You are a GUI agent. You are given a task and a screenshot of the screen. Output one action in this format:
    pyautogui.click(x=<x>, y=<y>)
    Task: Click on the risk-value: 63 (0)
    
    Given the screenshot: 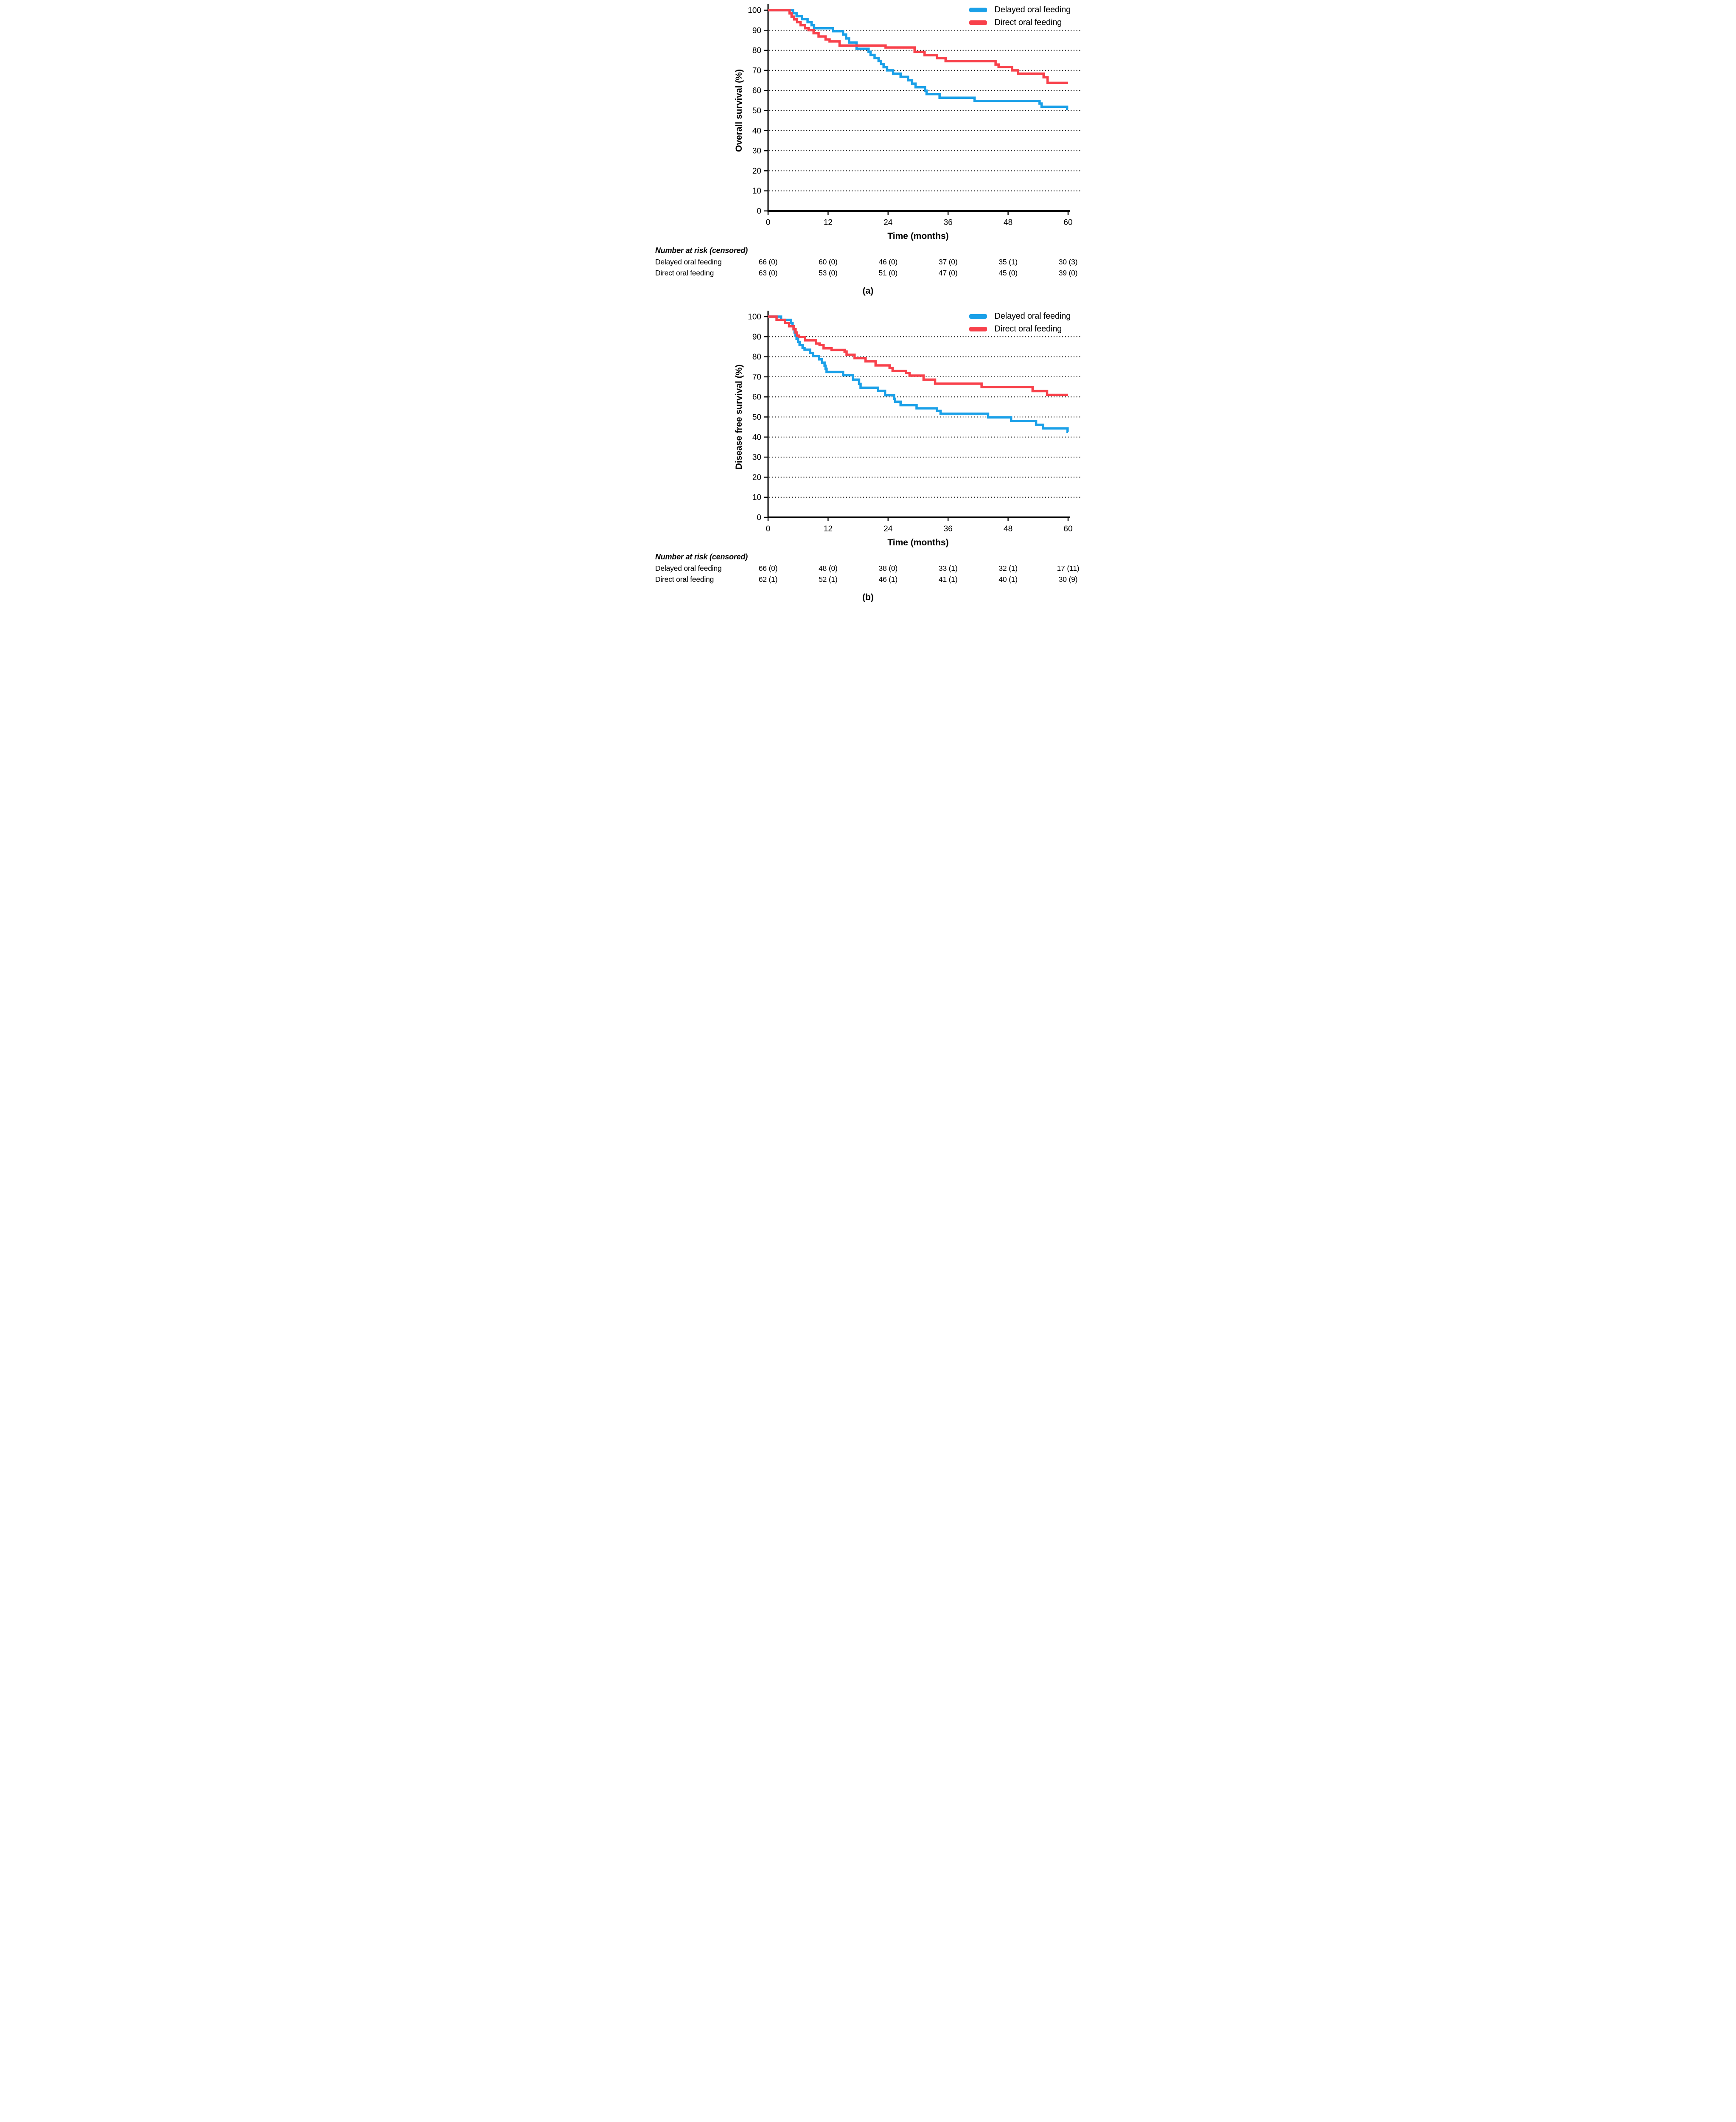 What is the action you would take?
    pyautogui.click(x=768, y=273)
    